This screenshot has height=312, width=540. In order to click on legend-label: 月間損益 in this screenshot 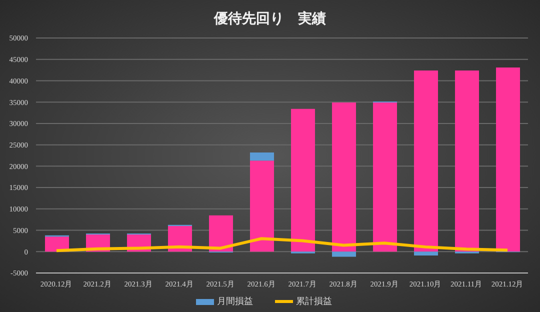, I will do `click(235, 302)`.